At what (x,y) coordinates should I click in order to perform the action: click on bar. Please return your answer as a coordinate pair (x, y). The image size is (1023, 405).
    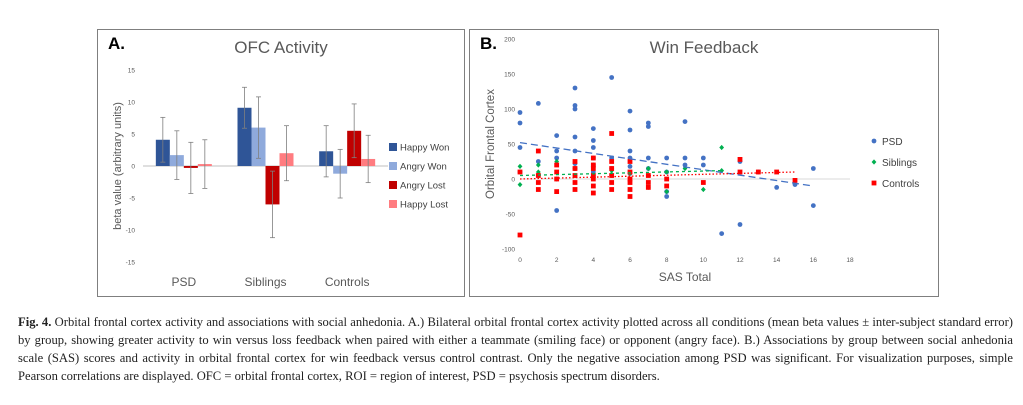
    Looking at the image, I should click on (244, 136).